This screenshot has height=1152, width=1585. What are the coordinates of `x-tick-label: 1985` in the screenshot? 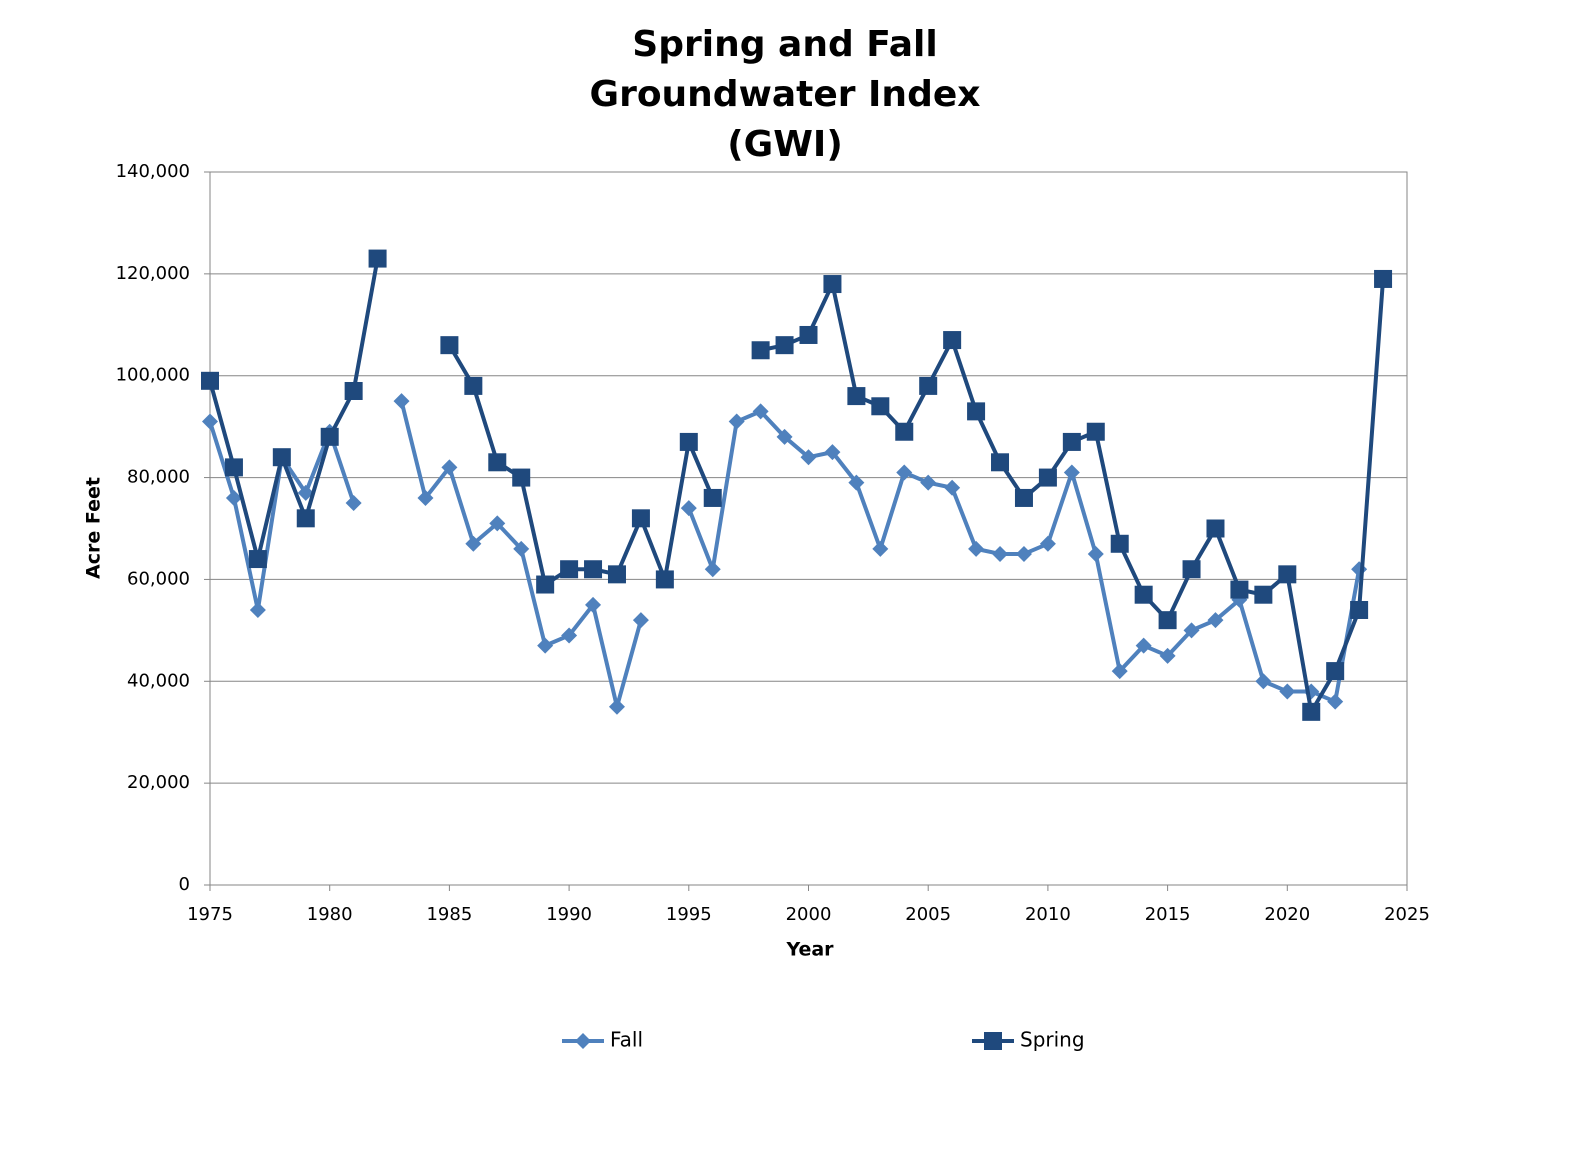 It's located at (449, 914).